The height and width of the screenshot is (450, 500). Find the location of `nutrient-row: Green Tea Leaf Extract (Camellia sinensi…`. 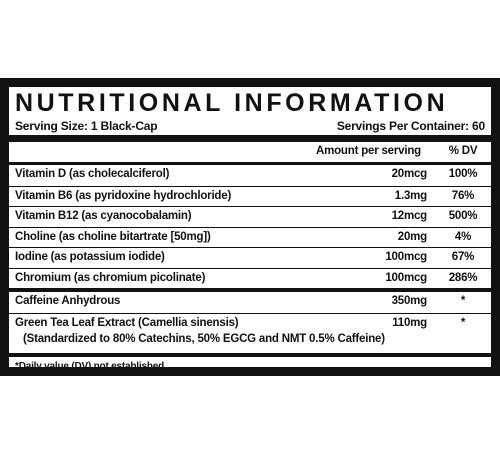

nutrient-row: Green Tea Leaf Extract (Camellia sinensi… is located at coordinates (250, 332).